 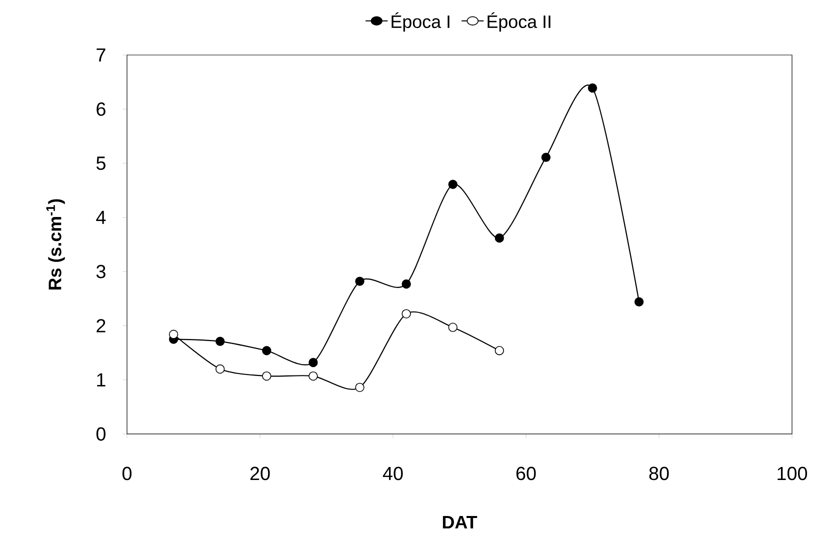 I want to click on y-tick-label: 2, so click(x=101, y=325).